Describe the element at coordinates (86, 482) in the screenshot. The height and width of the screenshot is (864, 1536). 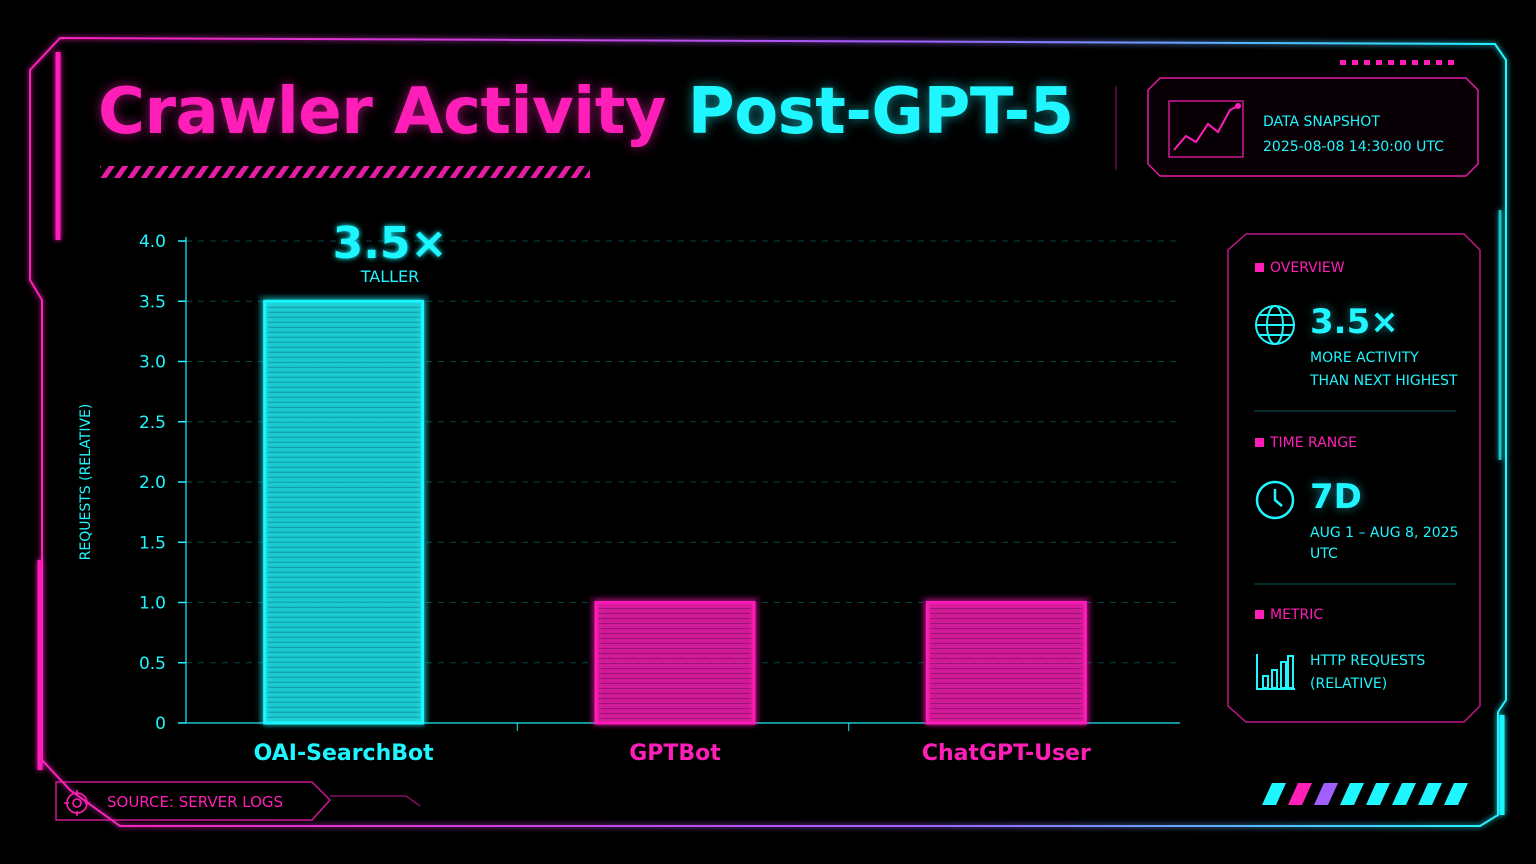
I see `y-axis-label: REQUESTS (RELATIVE)` at that location.